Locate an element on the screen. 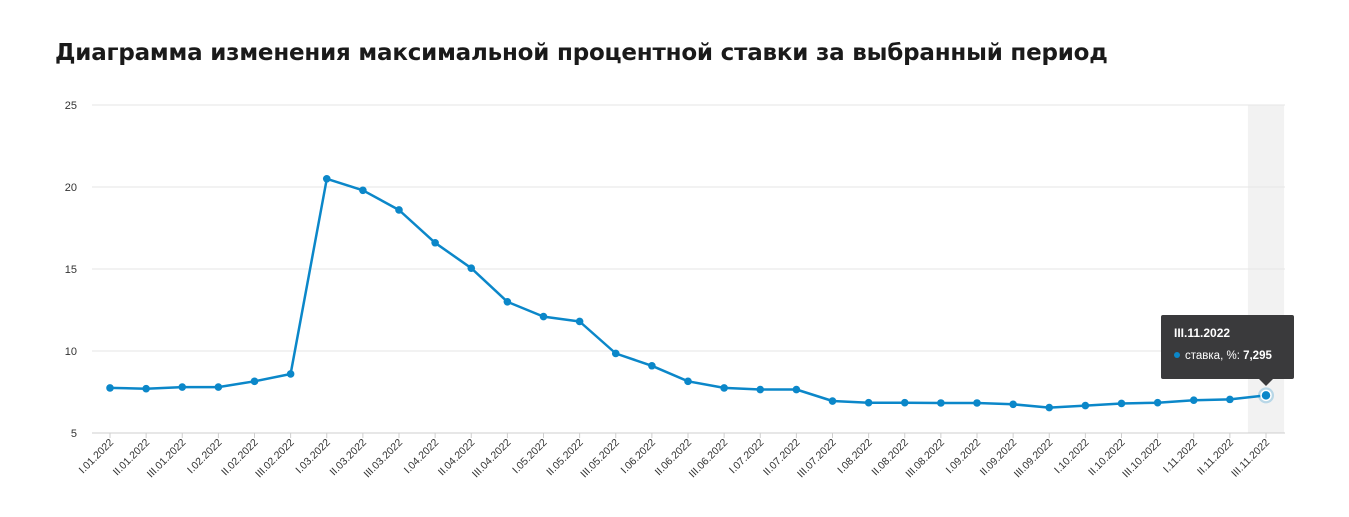 Image resolution: width=1349 pixels, height=517 pixels. series-marker-icon is located at coordinates (1177, 355).